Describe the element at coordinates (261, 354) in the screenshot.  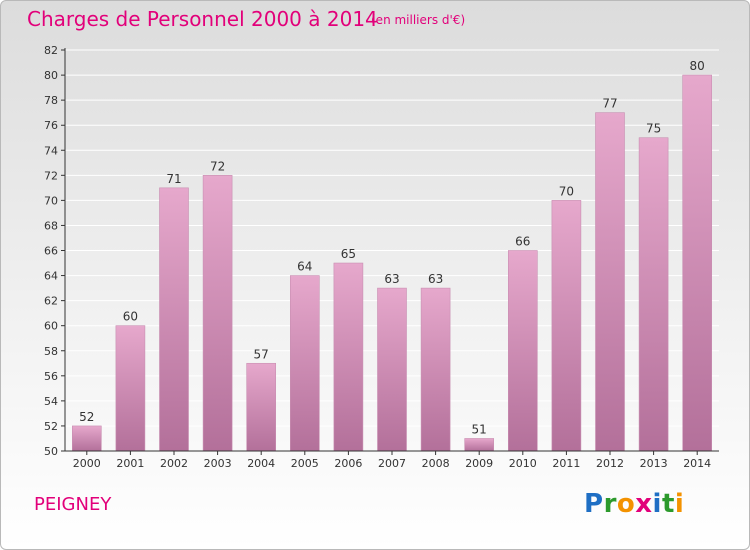
I see `bar-value-label: 57` at that location.